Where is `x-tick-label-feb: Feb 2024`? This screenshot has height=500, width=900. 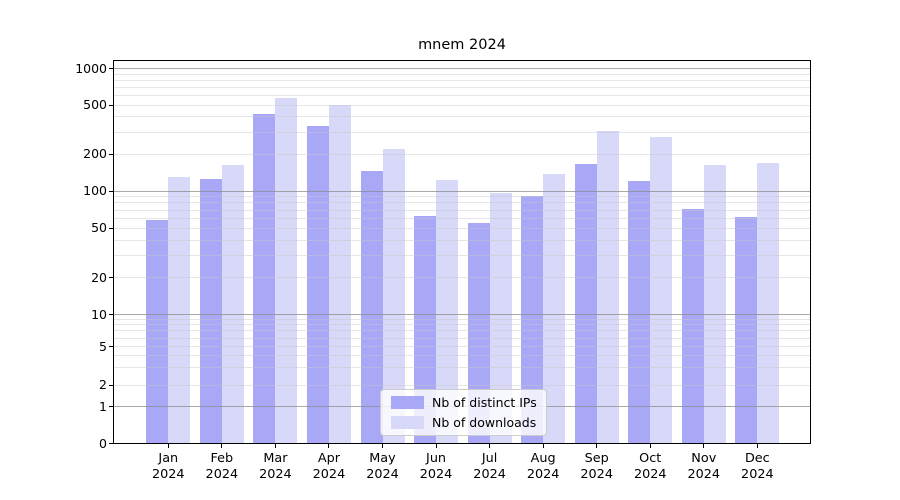 x-tick-label-feb: Feb 2024 is located at coordinates (222, 467).